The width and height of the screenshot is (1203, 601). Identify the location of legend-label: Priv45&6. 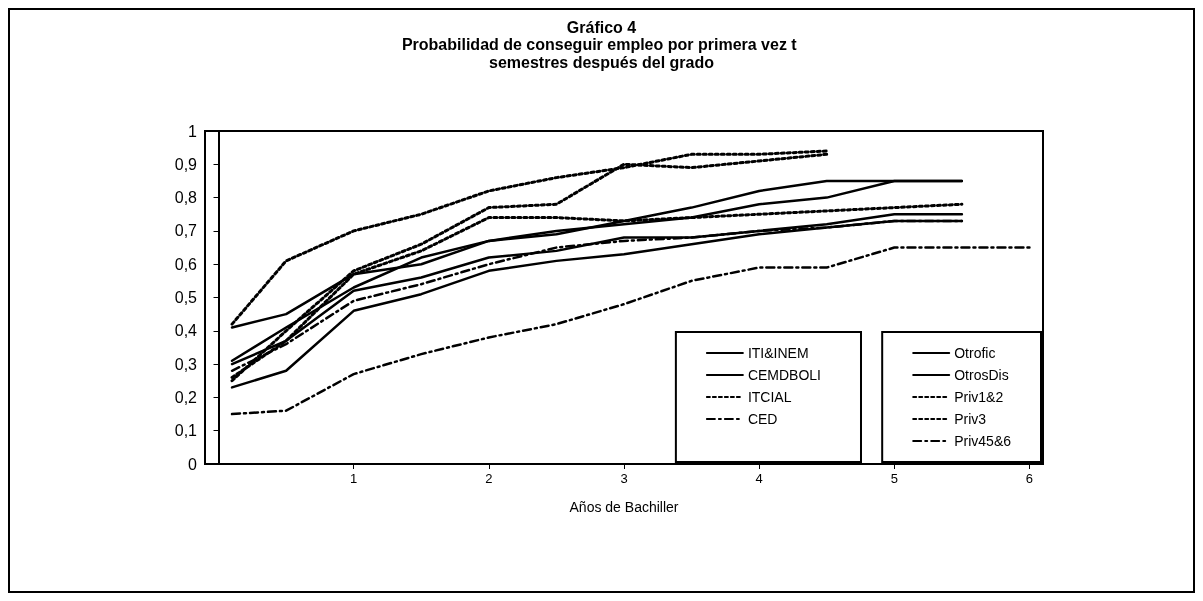
(983, 441).